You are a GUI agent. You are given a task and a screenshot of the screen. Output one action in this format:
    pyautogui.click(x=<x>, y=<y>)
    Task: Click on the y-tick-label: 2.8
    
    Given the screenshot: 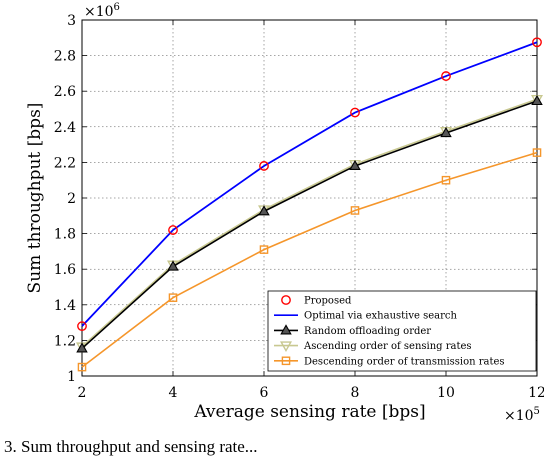 What is the action you would take?
    pyautogui.click(x=65, y=57)
    